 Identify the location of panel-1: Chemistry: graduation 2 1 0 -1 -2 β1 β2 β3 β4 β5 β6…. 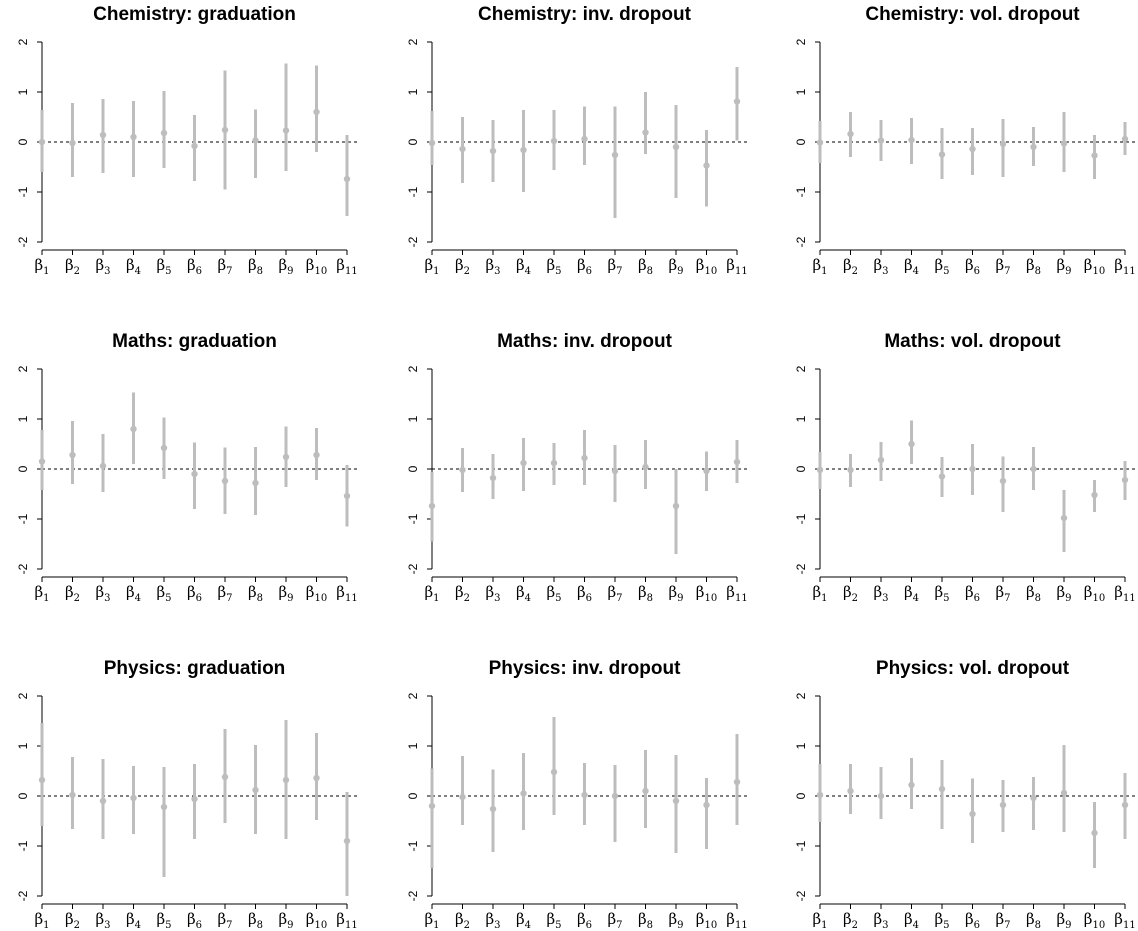
(188, 140).